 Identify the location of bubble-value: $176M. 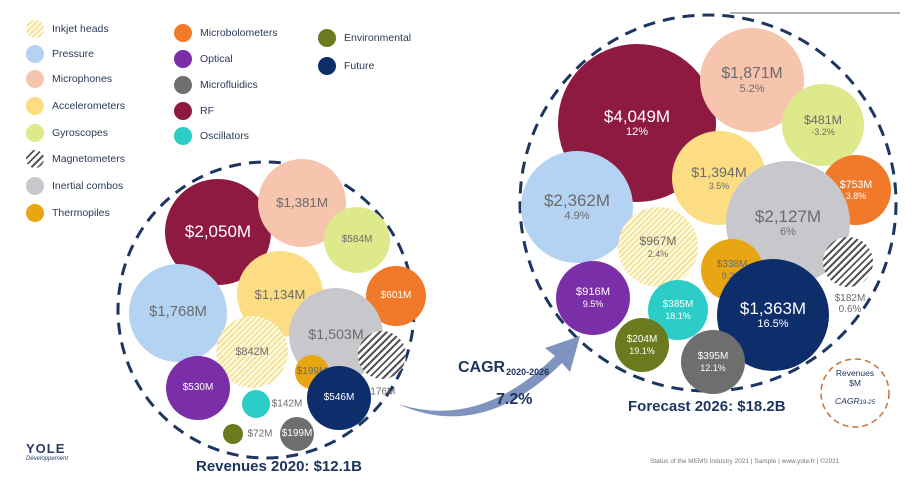
(380, 392).